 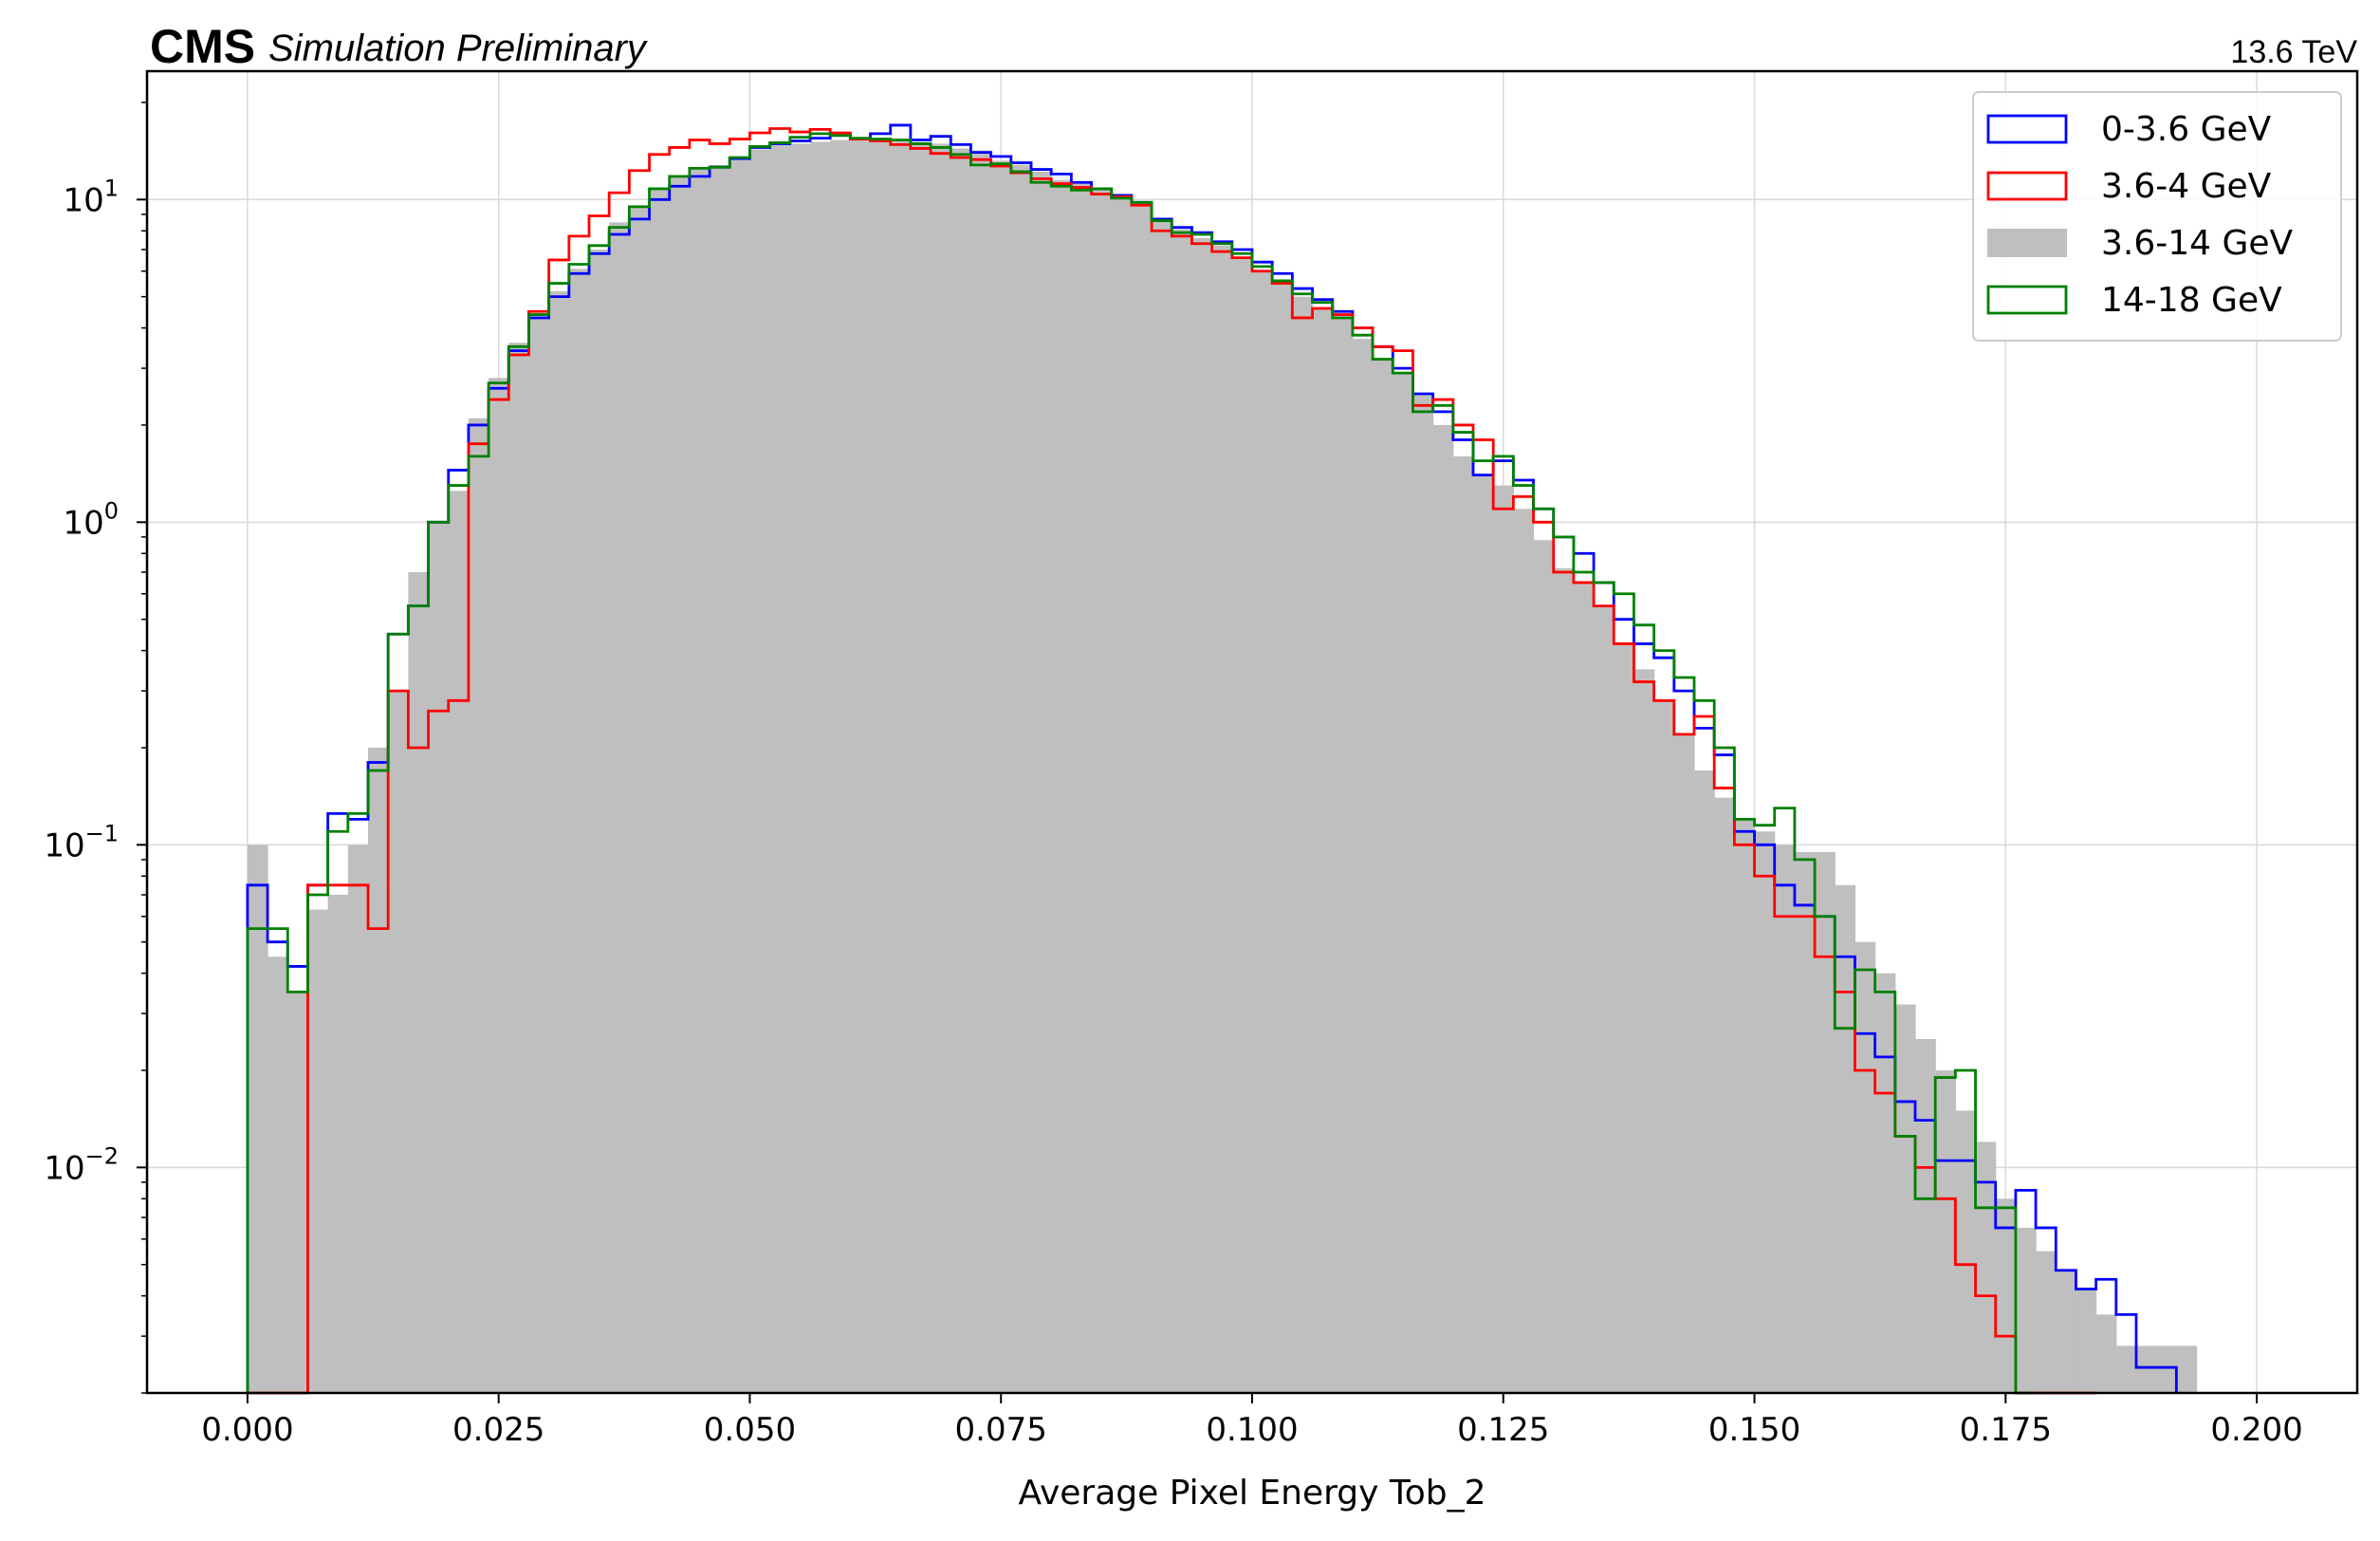 What do you see at coordinates (1251, 1493) in the screenshot?
I see `x-axis-title: Average Pixel Energy Tob_2` at bounding box center [1251, 1493].